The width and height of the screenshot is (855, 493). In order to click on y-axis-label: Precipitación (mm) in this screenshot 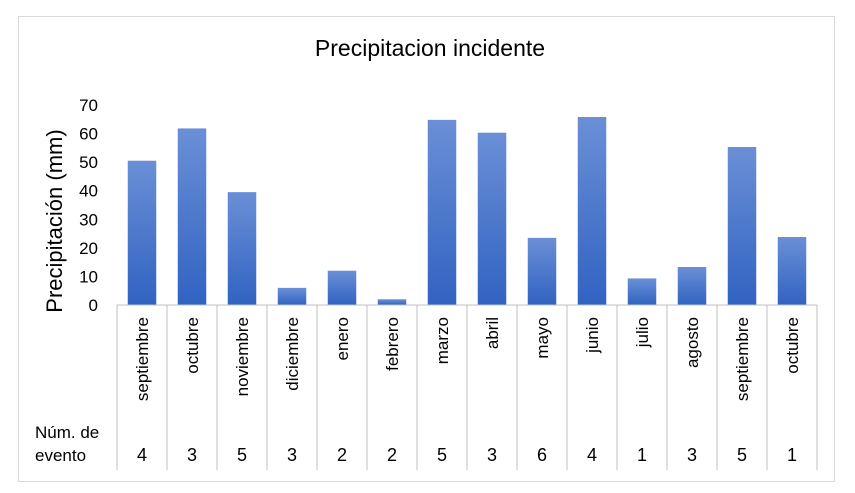, I will do `click(54, 220)`.